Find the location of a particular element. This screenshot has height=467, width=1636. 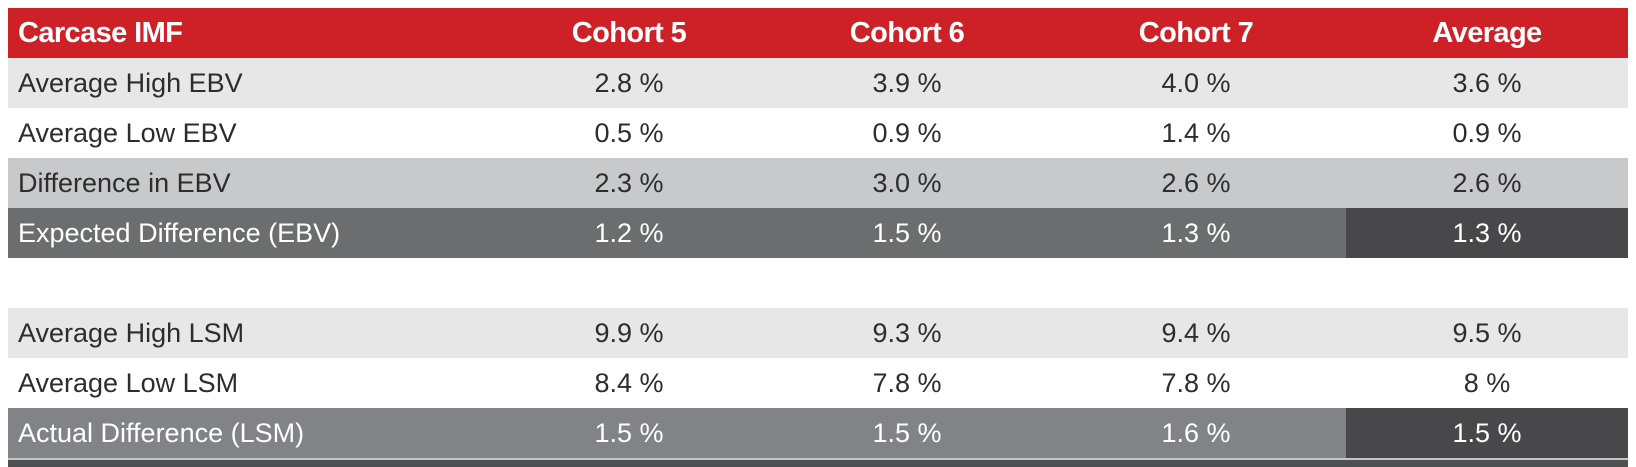

value-cell: 1.4 % is located at coordinates (1196, 132).